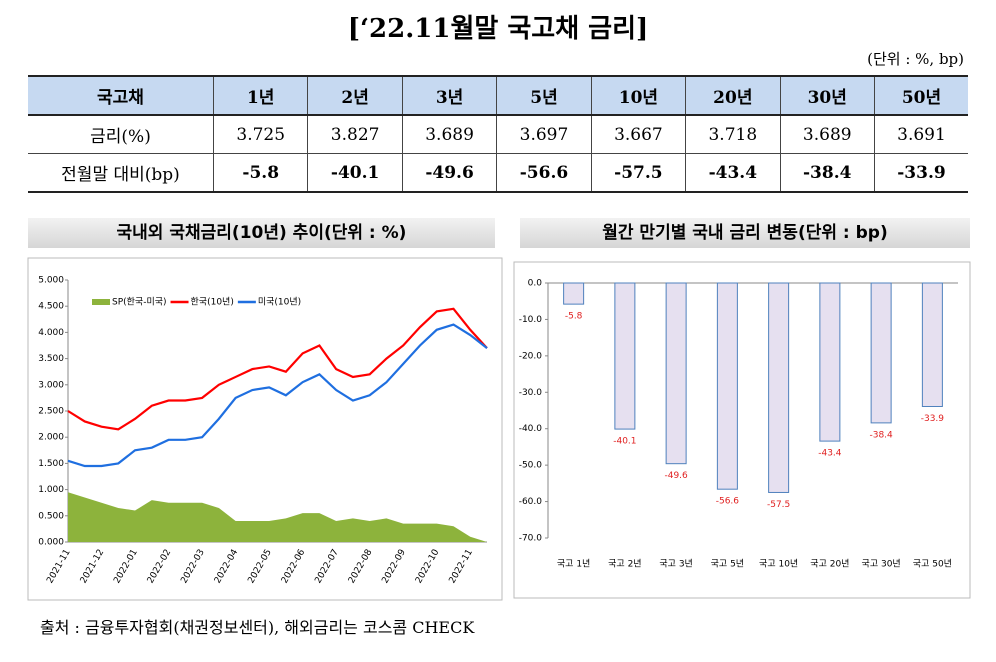 The image size is (996, 662). What do you see at coordinates (531, 502) in the screenshot?
I see `y-tick-label: -60.0` at bounding box center [531, 502].